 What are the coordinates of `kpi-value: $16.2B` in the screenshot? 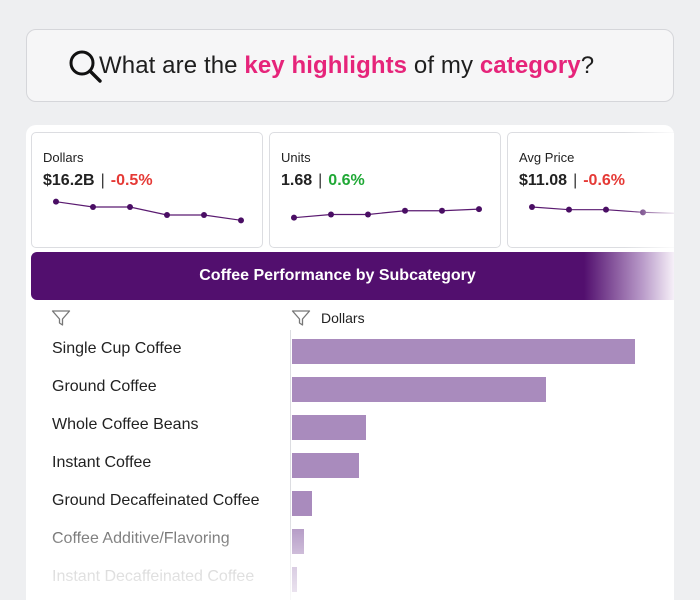 It's located at (69, 180).